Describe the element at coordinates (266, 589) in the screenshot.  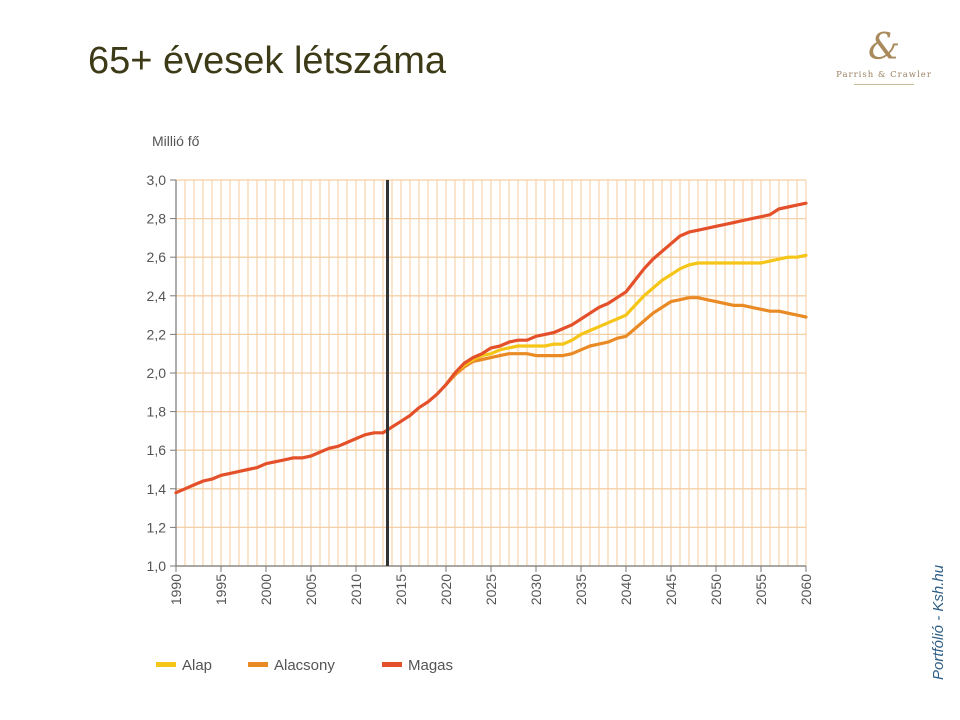
I see `x-tick-label: 2000` at that location.